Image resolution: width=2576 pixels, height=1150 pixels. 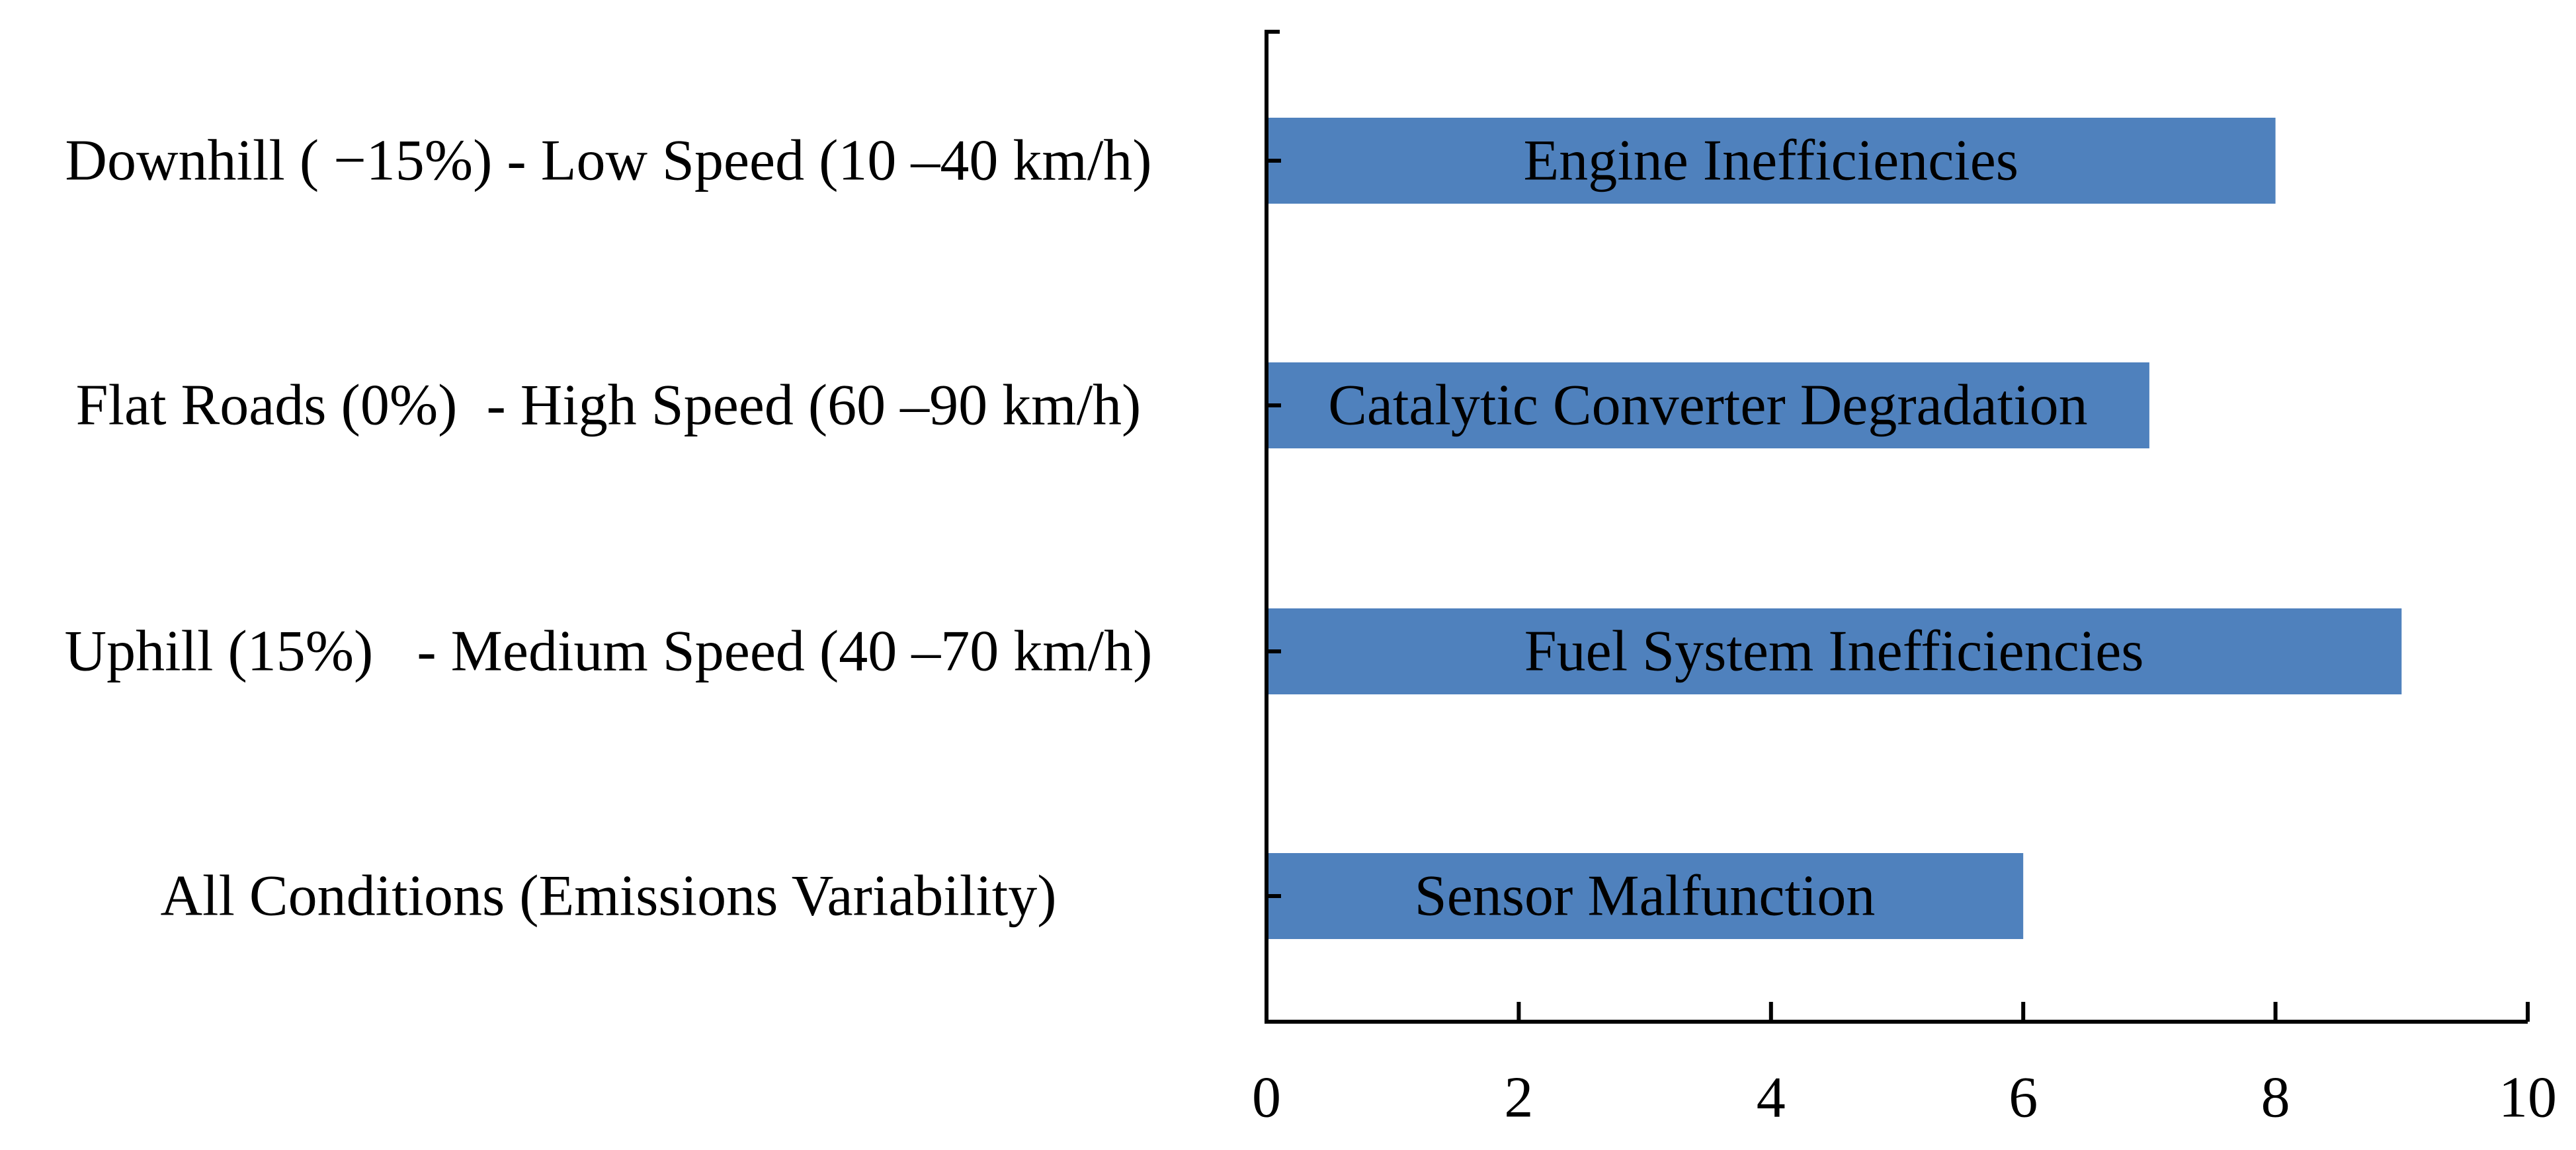 I want to click on x-tick-label: 4, so click(x=1771, y=1098).